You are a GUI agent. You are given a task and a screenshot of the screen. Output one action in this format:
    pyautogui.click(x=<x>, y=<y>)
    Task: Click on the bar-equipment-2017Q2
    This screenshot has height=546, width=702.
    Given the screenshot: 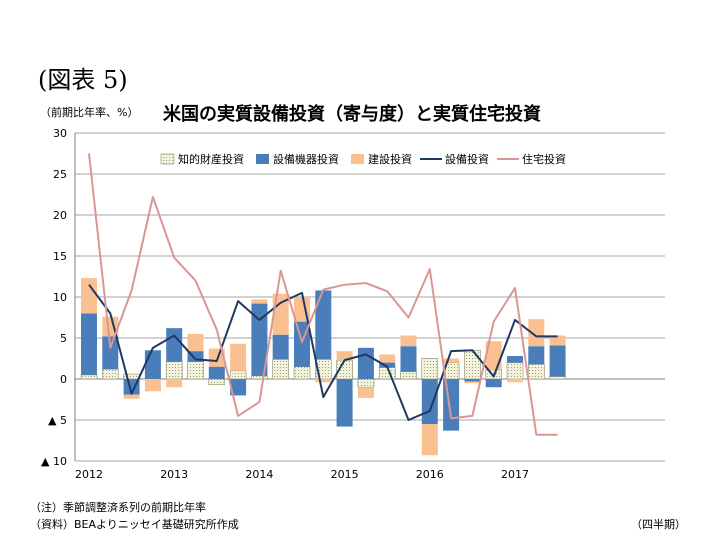 What is the action you would take?
    pyautogui.click(x=536, y=355)
    